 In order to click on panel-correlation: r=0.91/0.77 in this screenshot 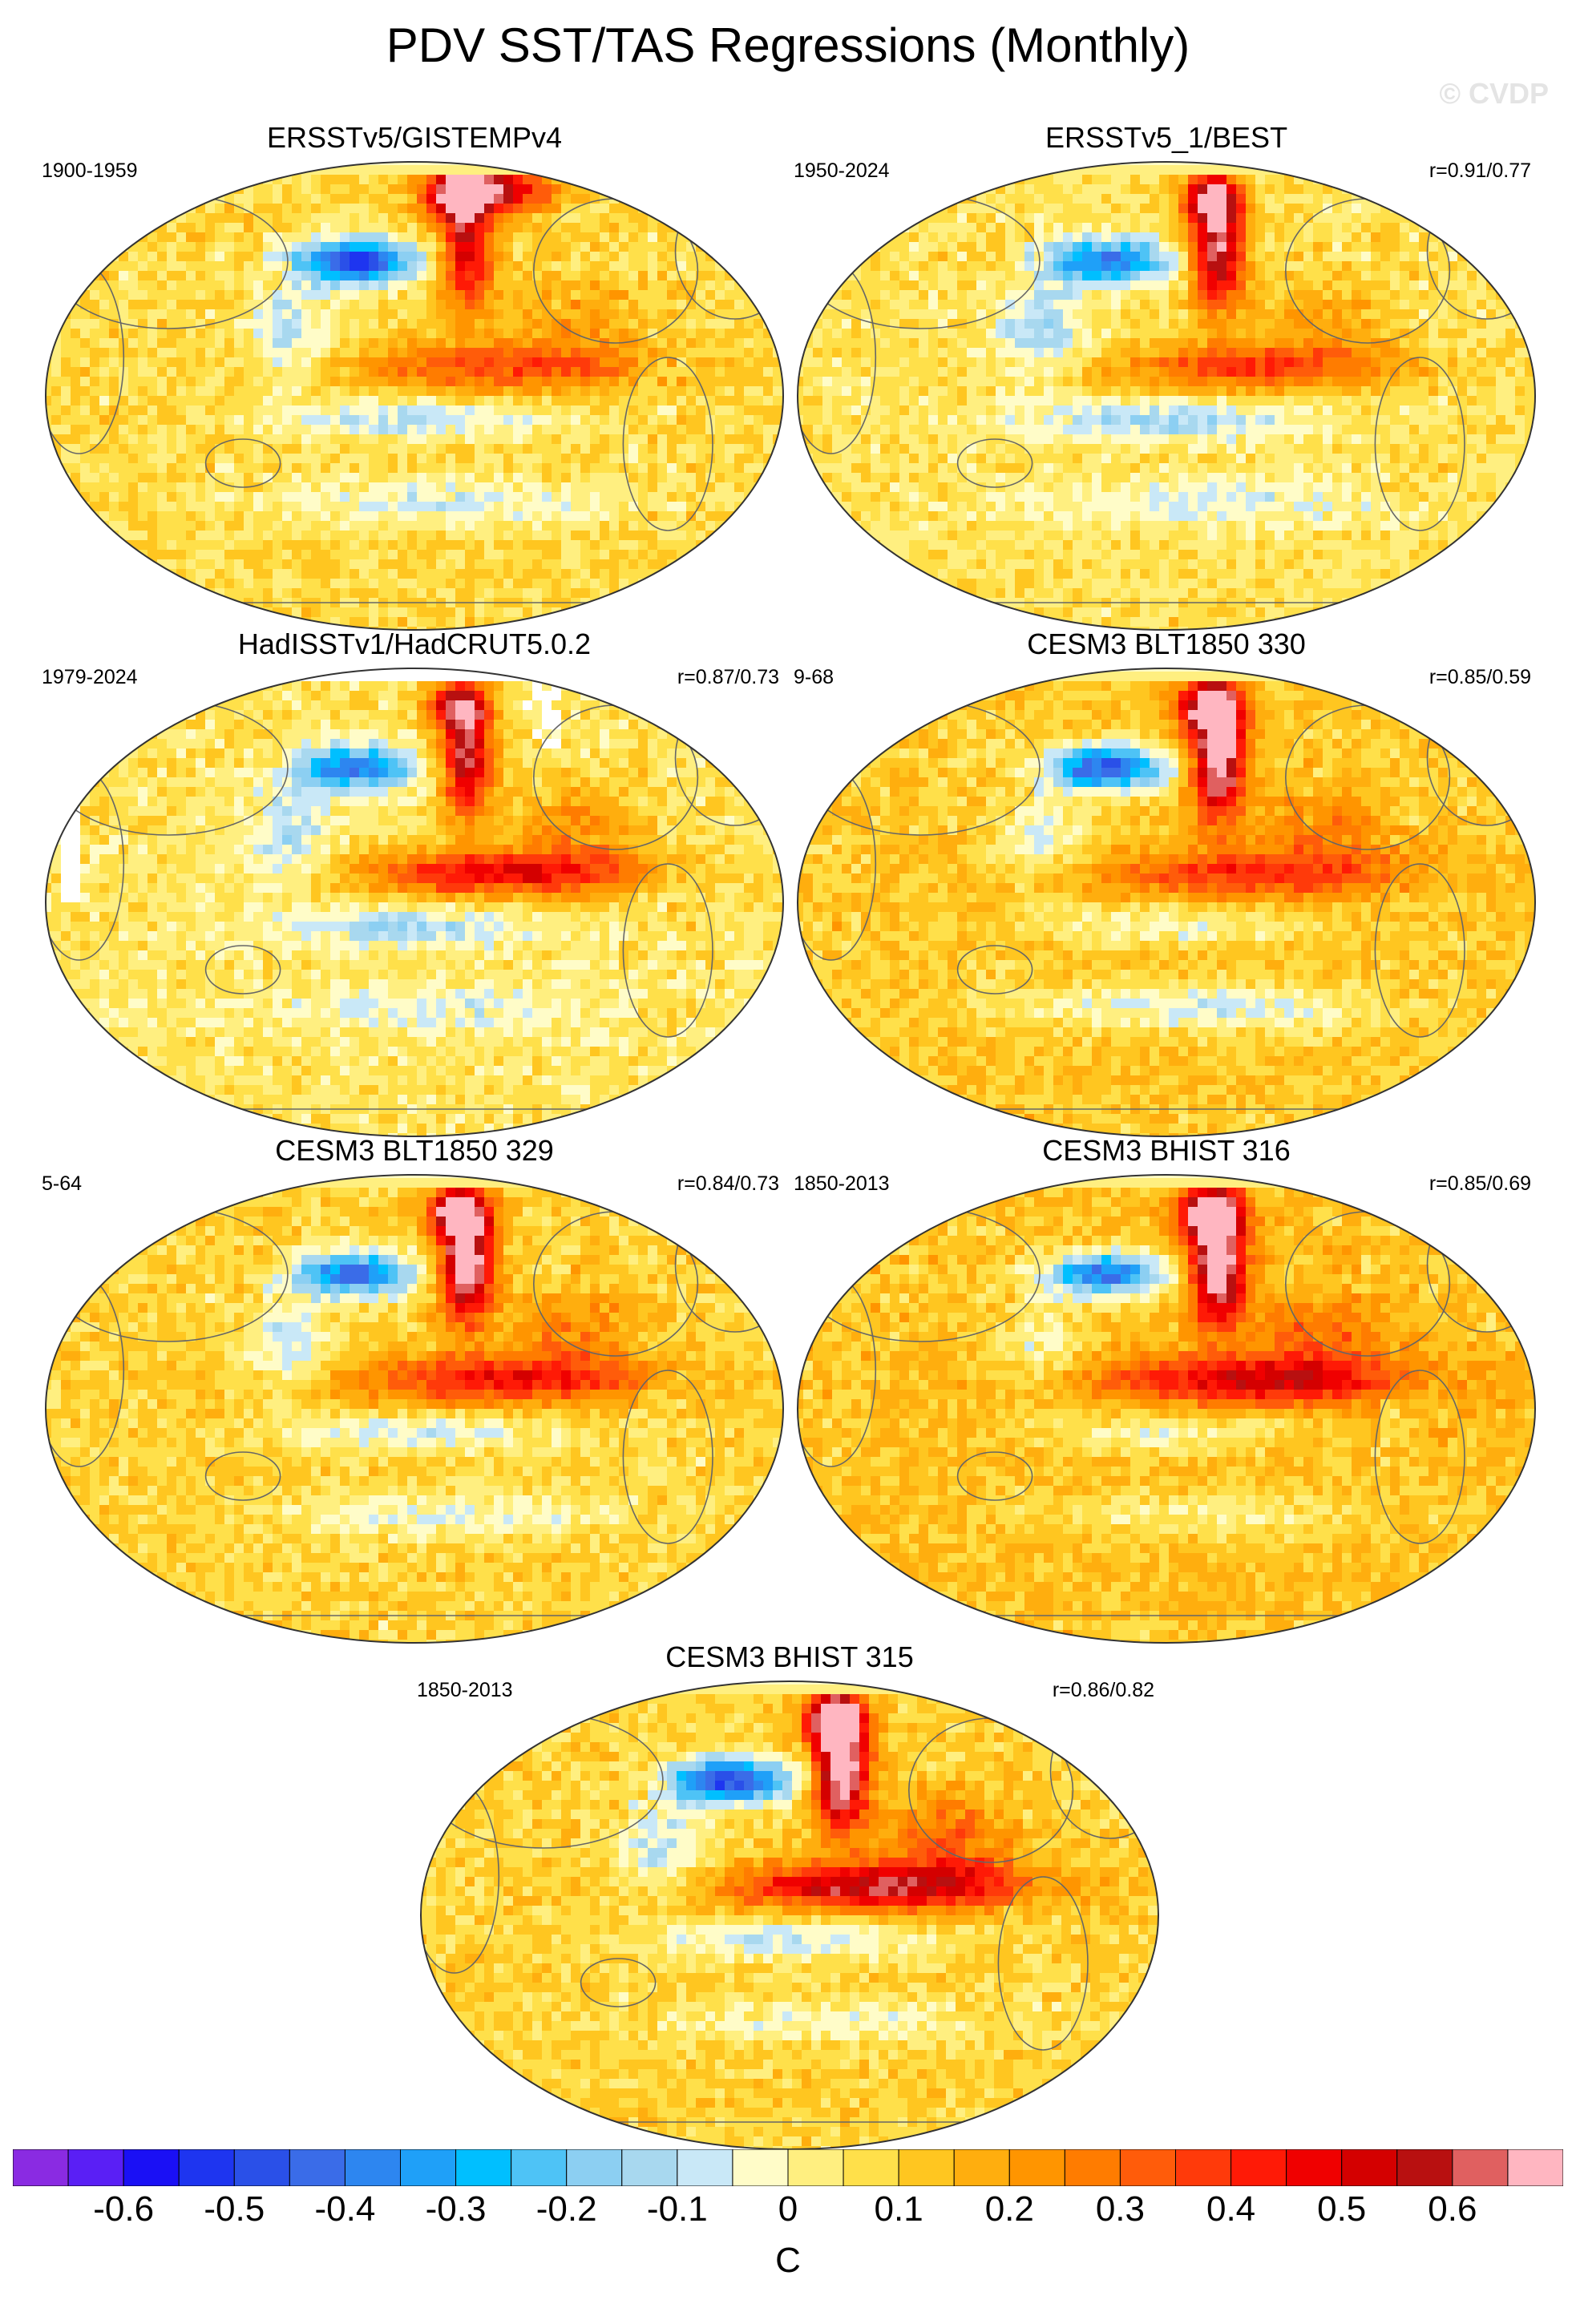, I will do `click(1480, 171)`.